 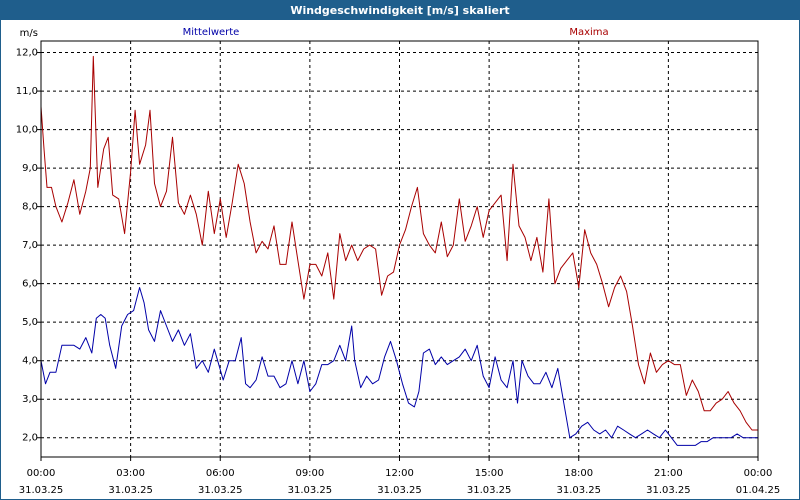 What do you see at coordinates (309, 473) in the screenshot?
I see `x-tick-time: 09:00` at bounding box center [309, 473].